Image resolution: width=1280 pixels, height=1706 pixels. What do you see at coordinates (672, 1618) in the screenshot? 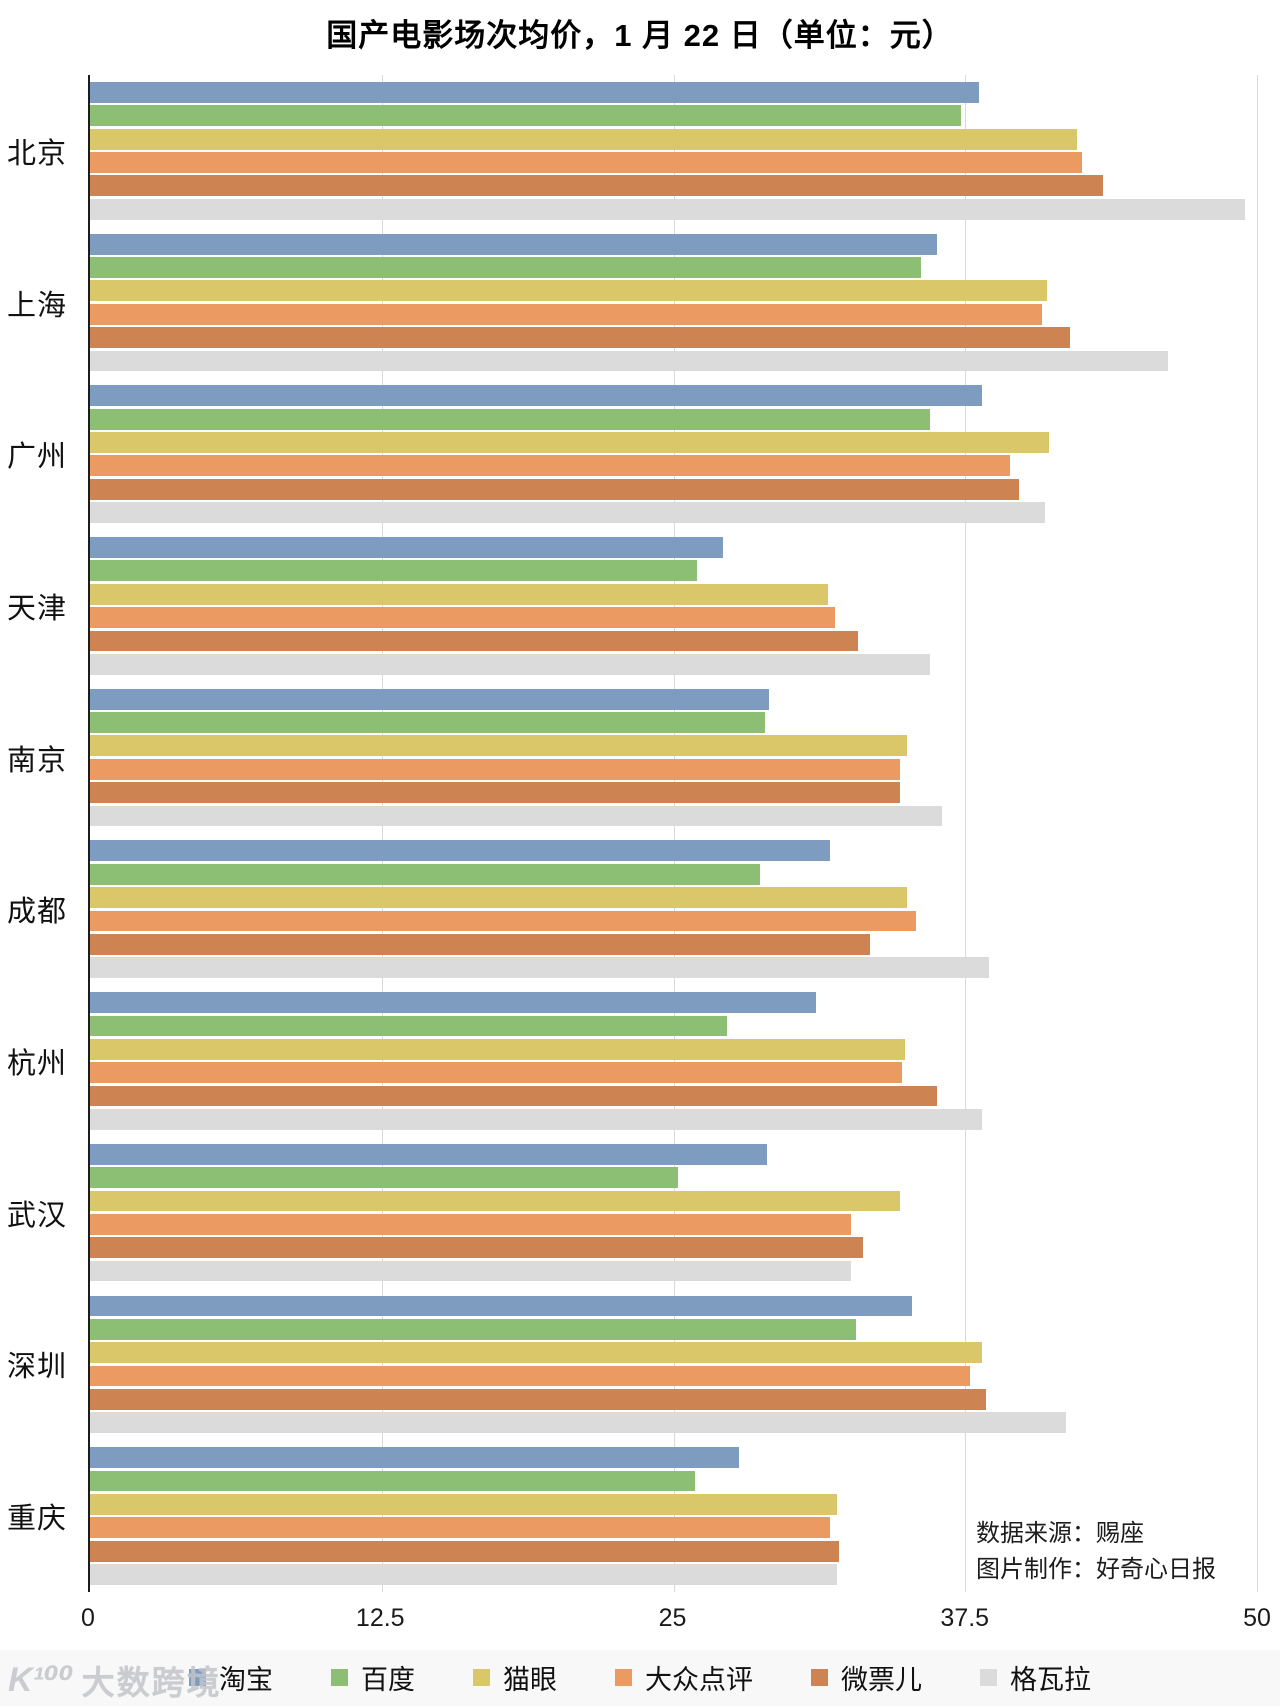
I see `x-tick-label-25: 25` at bounding box center [672, 1618].